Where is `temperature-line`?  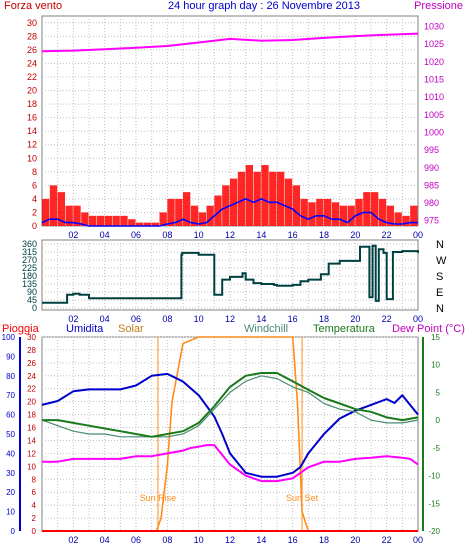
temperature-line is located at coordinates (230, 405).